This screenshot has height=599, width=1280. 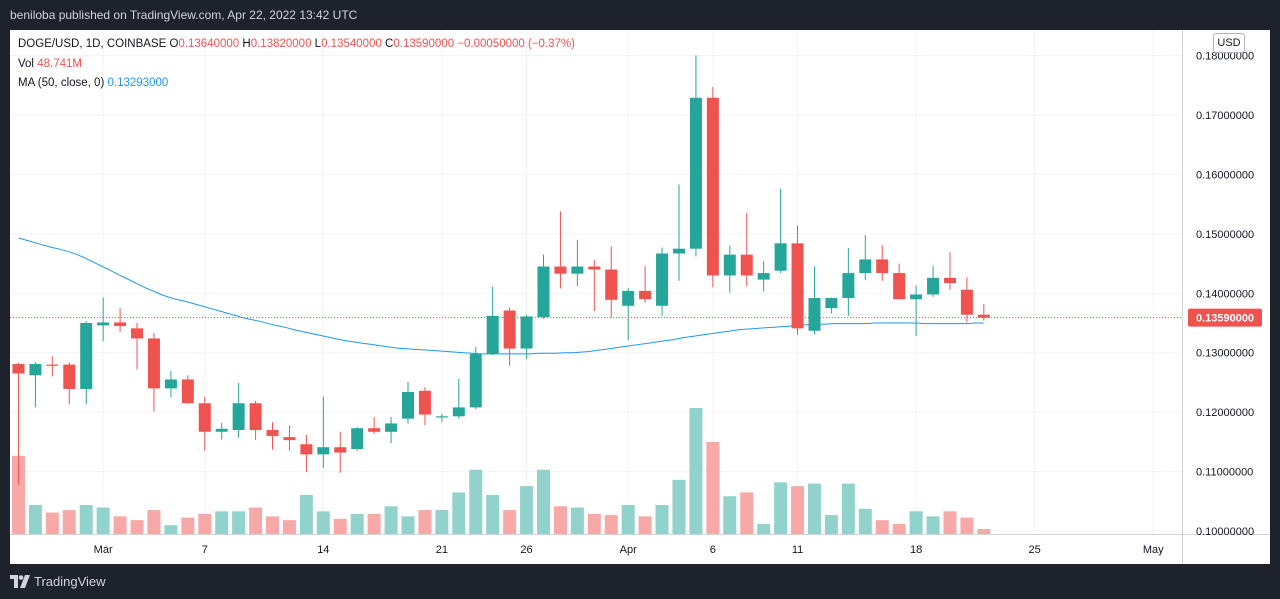 What do you see at coordinates (501, 296) in the screenshot?
I see `ma-line` at bounding box center [501, 296].